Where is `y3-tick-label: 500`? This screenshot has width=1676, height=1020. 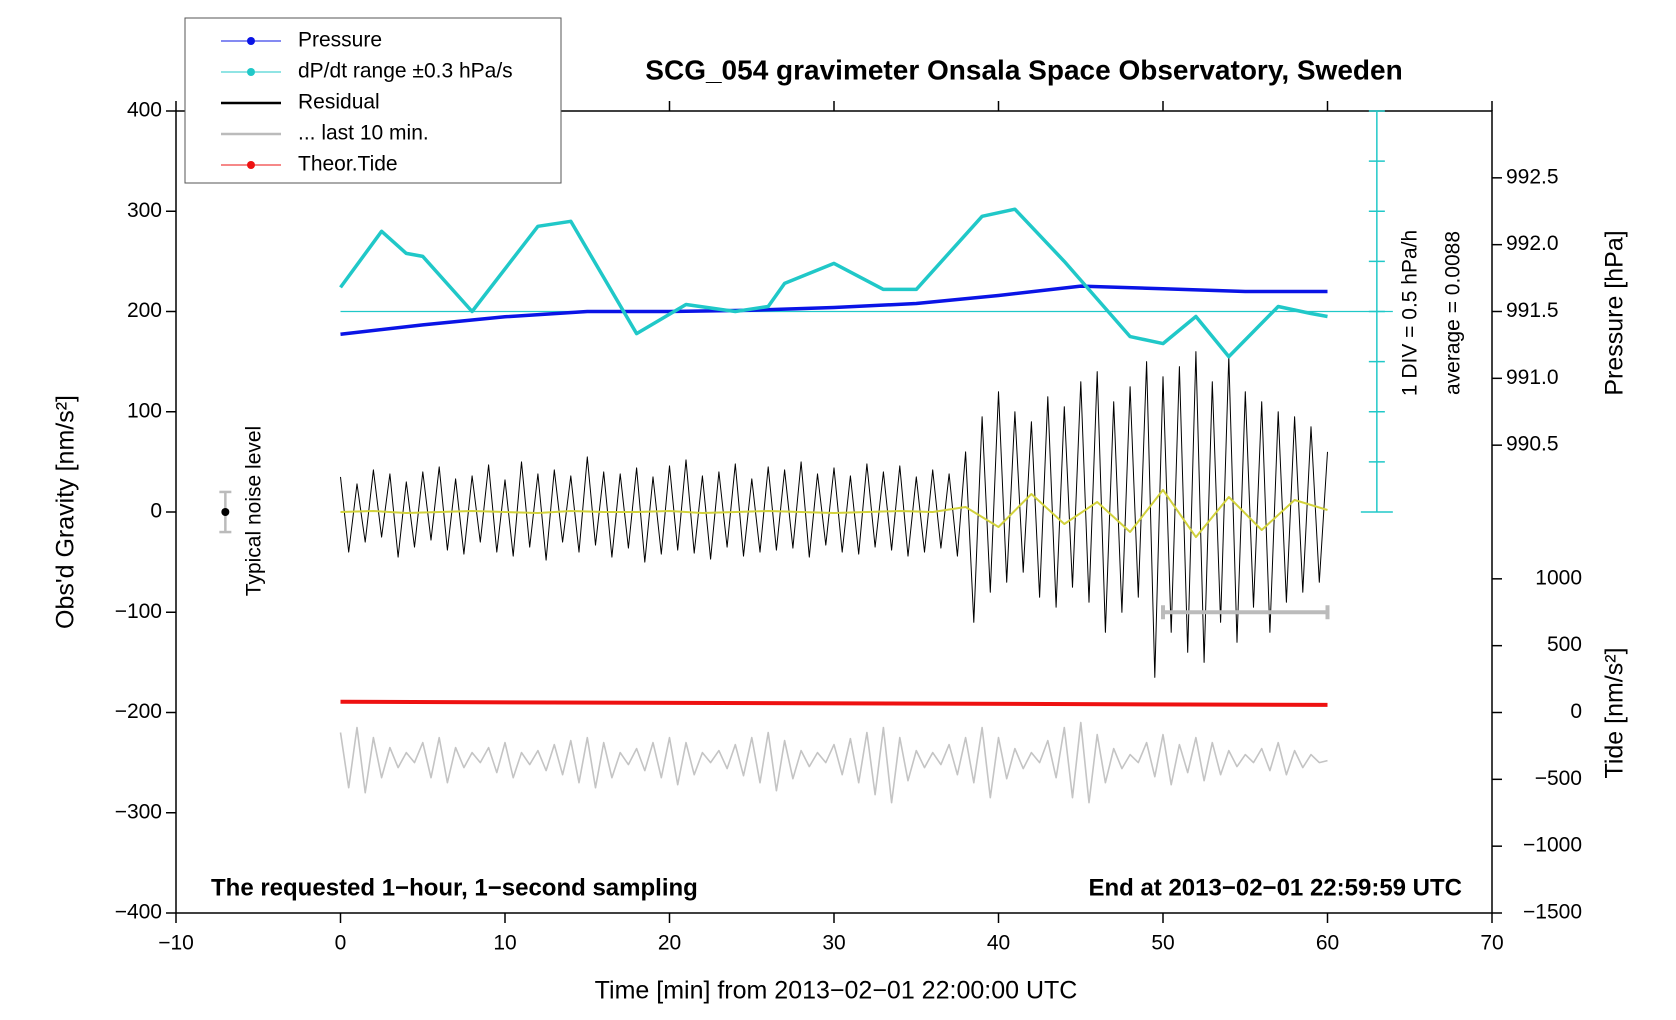 y3-tick-label: 500 is located at coordinates (1564, 644).